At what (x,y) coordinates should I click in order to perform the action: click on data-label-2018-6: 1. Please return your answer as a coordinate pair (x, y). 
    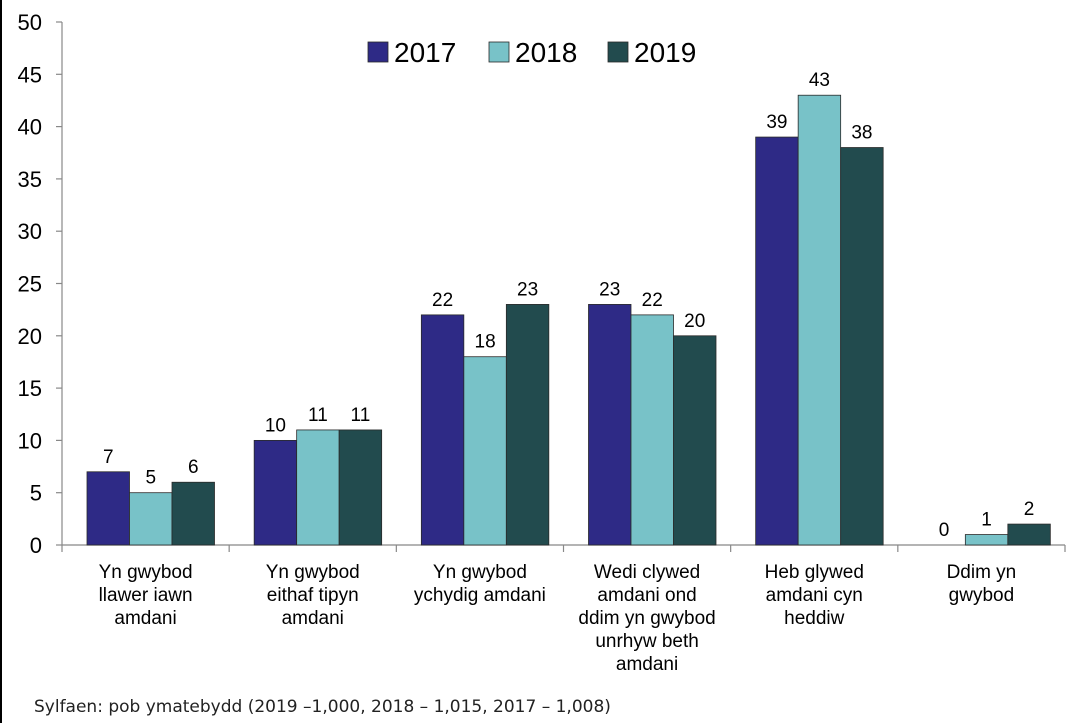
    Looking at the image, I should click on (986, 520).